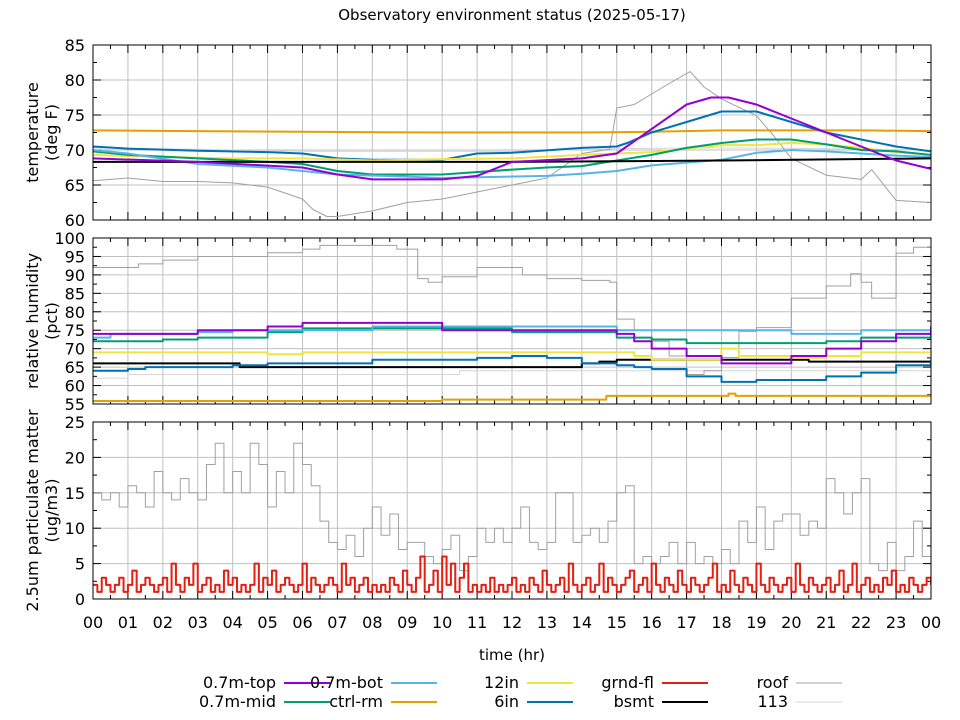 Image resolution: width=960 pixels, height=720 pixels. What do you see at coordinates (651, 622) in the screenshot?
I see `x-tick-label: 16` at bounding box center [651, 622].